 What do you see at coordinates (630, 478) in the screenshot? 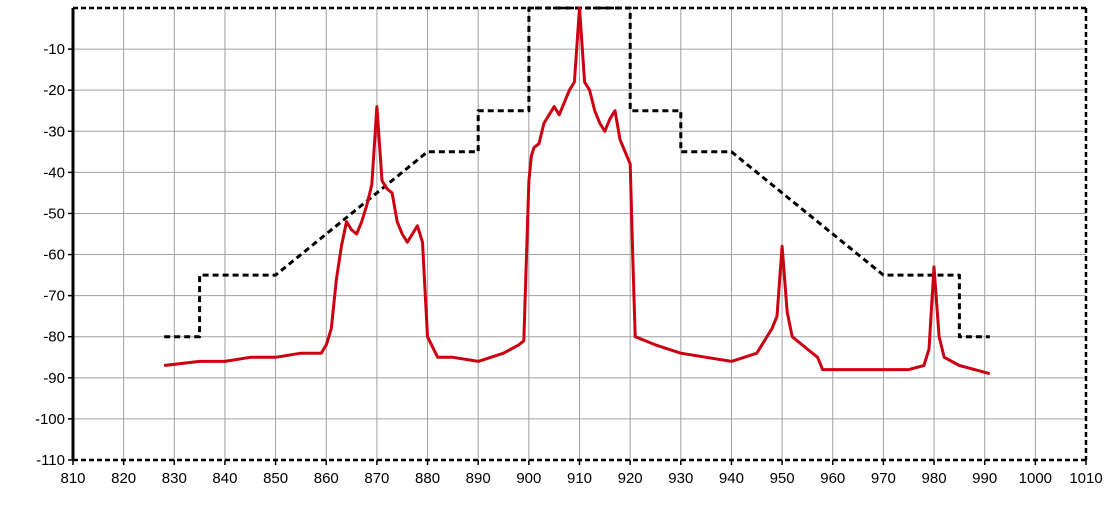
I see `x-tick-label: 920` at bounding box center [630, 478].